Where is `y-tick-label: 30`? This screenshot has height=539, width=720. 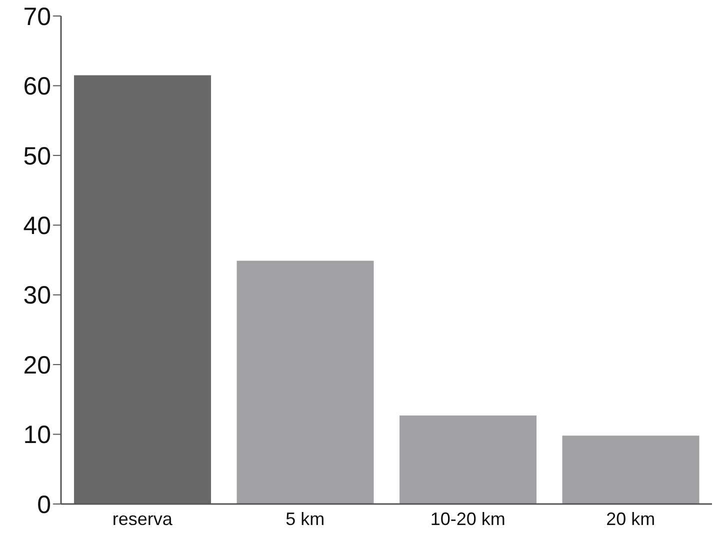
y-tick-label: 30 is located at coordinates (37, 296).